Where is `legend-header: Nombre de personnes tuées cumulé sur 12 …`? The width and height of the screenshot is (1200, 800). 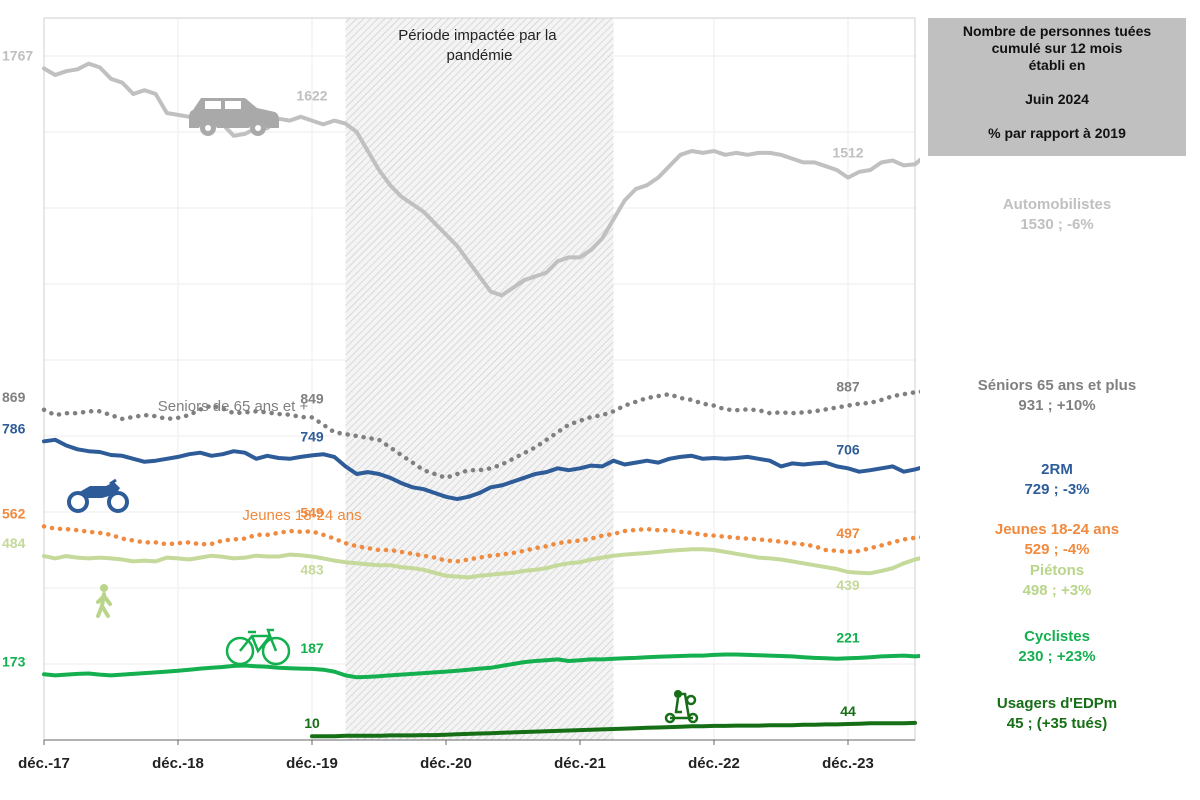
legend-header: Nombre de personnes tuées cumulé sur 12 … is located at coordinates (1057, 87).